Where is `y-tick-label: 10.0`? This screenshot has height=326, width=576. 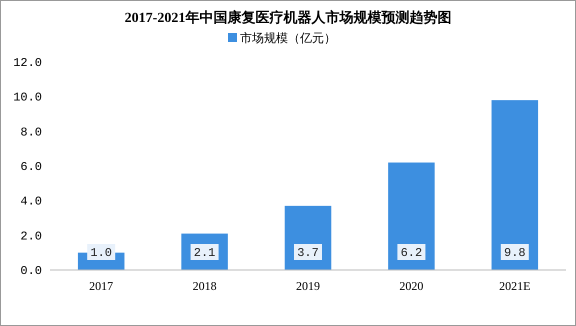 y-tick-label: 10.0 is located at coordinates (27, 97).